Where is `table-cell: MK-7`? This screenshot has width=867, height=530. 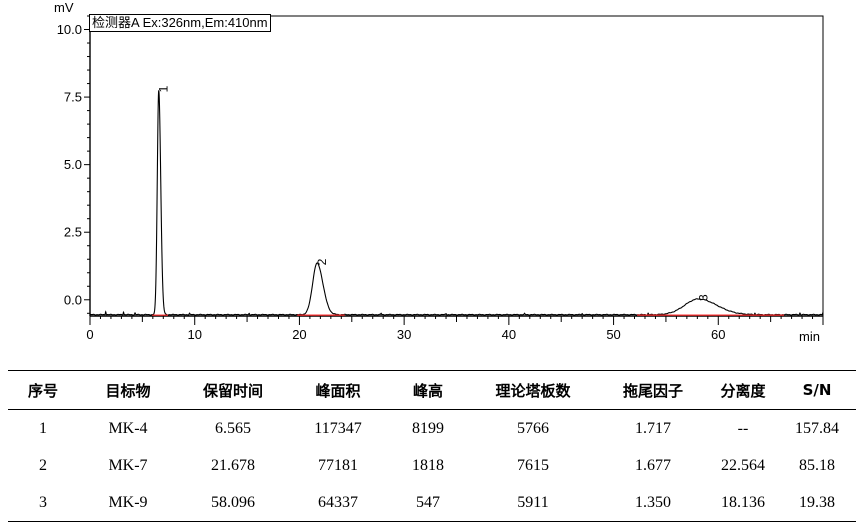
table-cell: MK-7 is located at coordinates (128, 465).